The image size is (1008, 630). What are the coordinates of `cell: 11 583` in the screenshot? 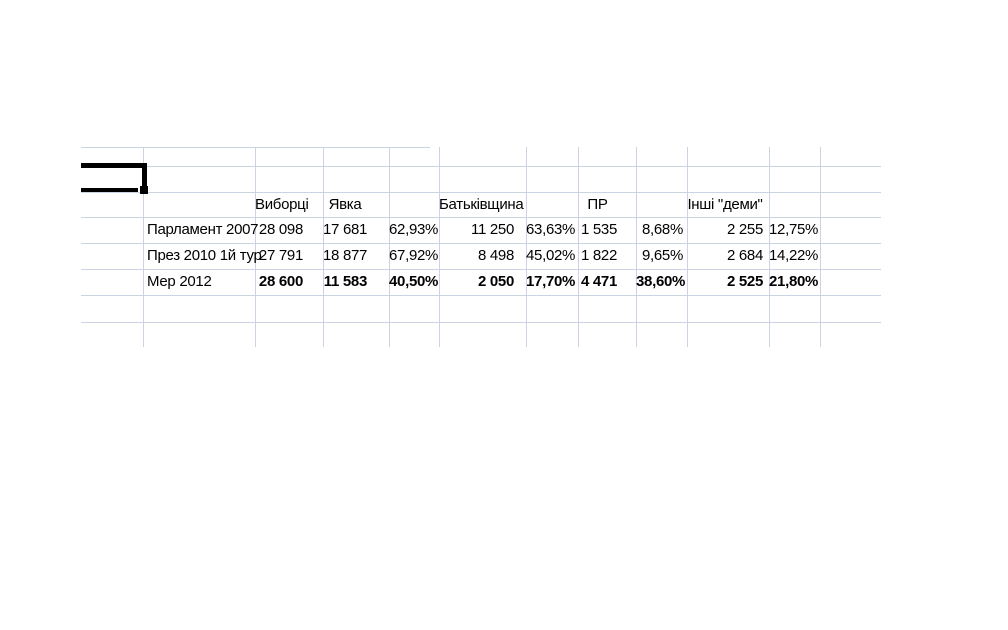 It's located at (345, 281).